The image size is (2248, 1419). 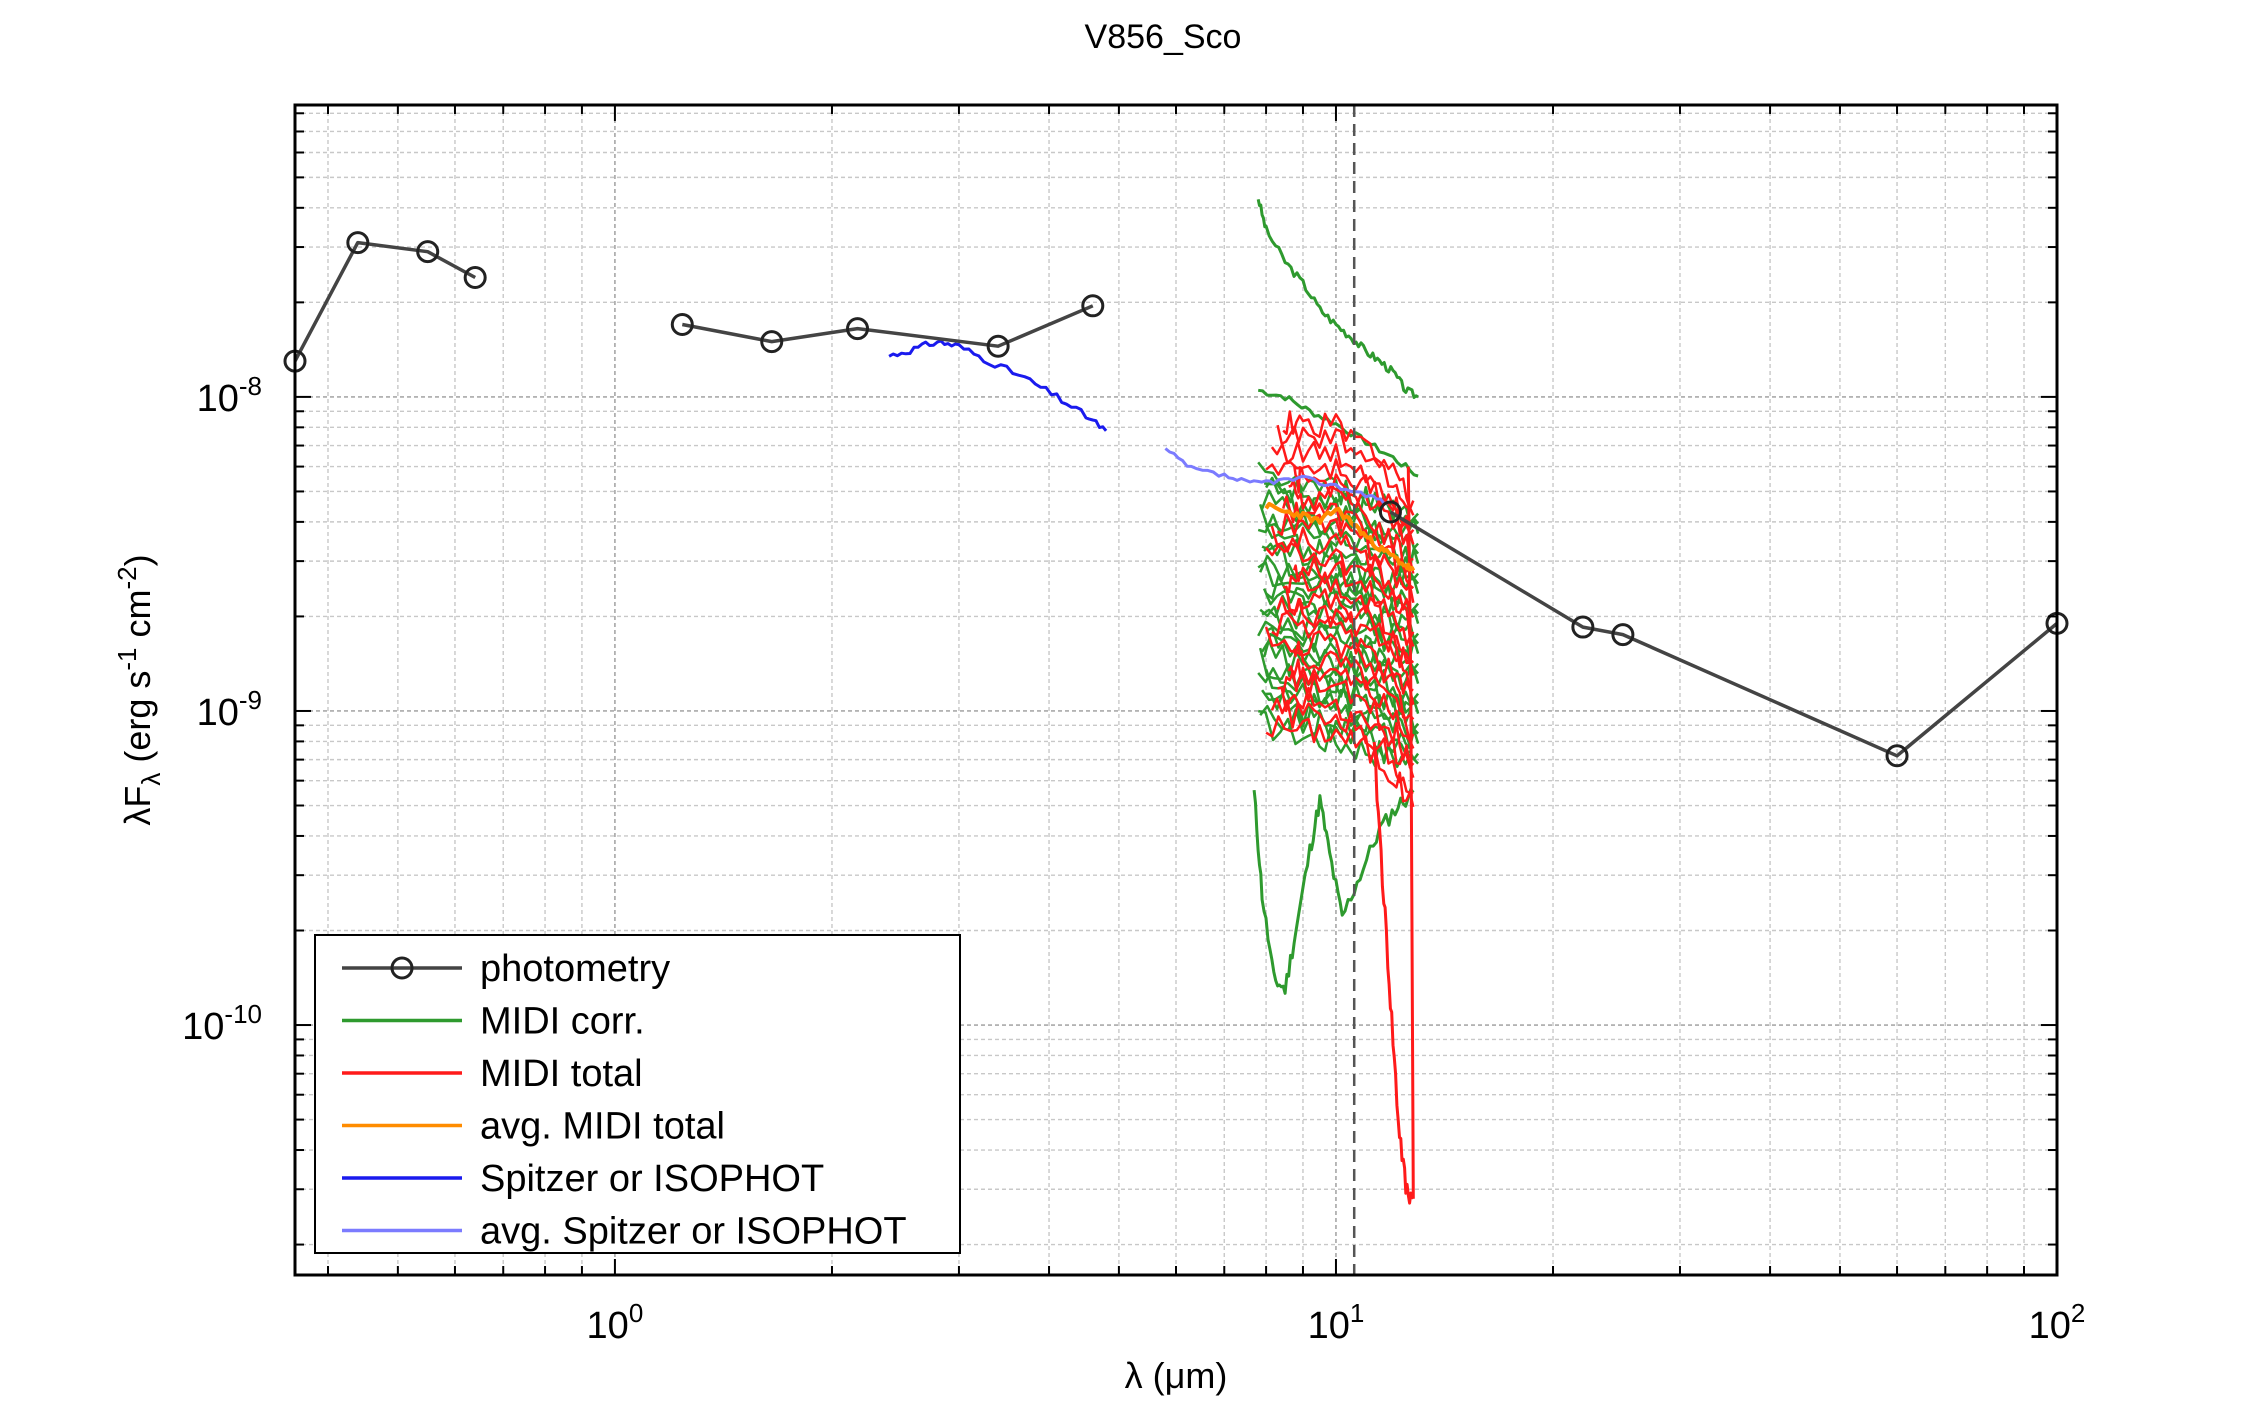 What do you see at coordinates (2078, 1313) in the screenshot?
I see `x-tick-label-exp: 2` at bounding box center [2078, 1313].